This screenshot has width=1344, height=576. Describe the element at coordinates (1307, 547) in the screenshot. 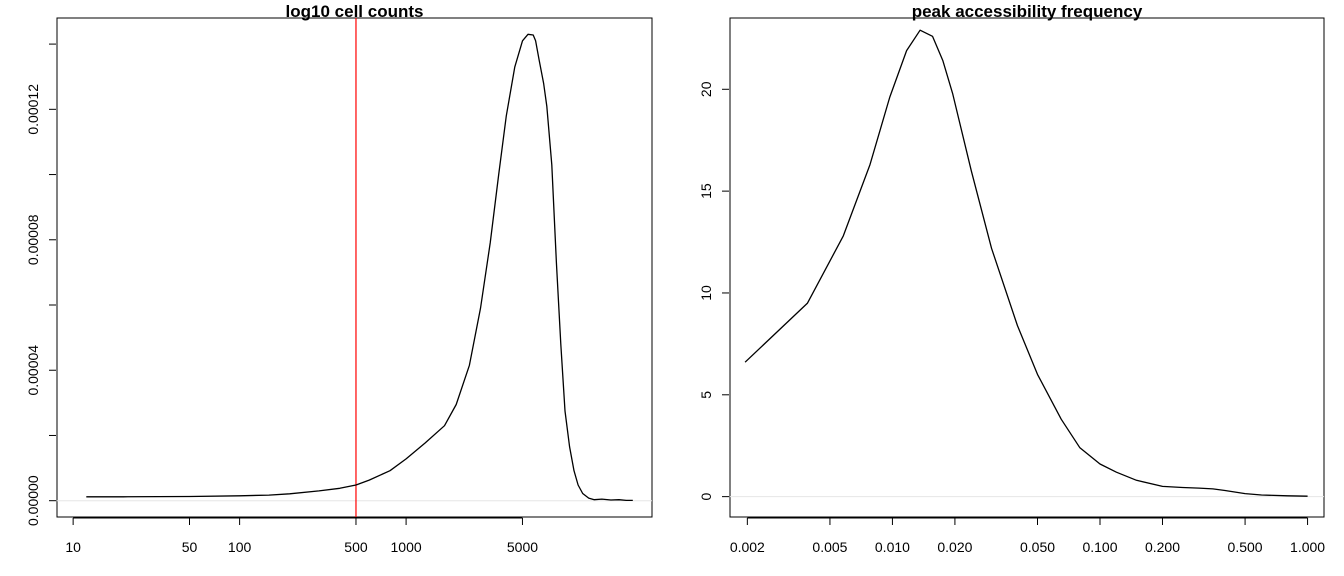

I see `x-tick-label: 1.000` at that location.